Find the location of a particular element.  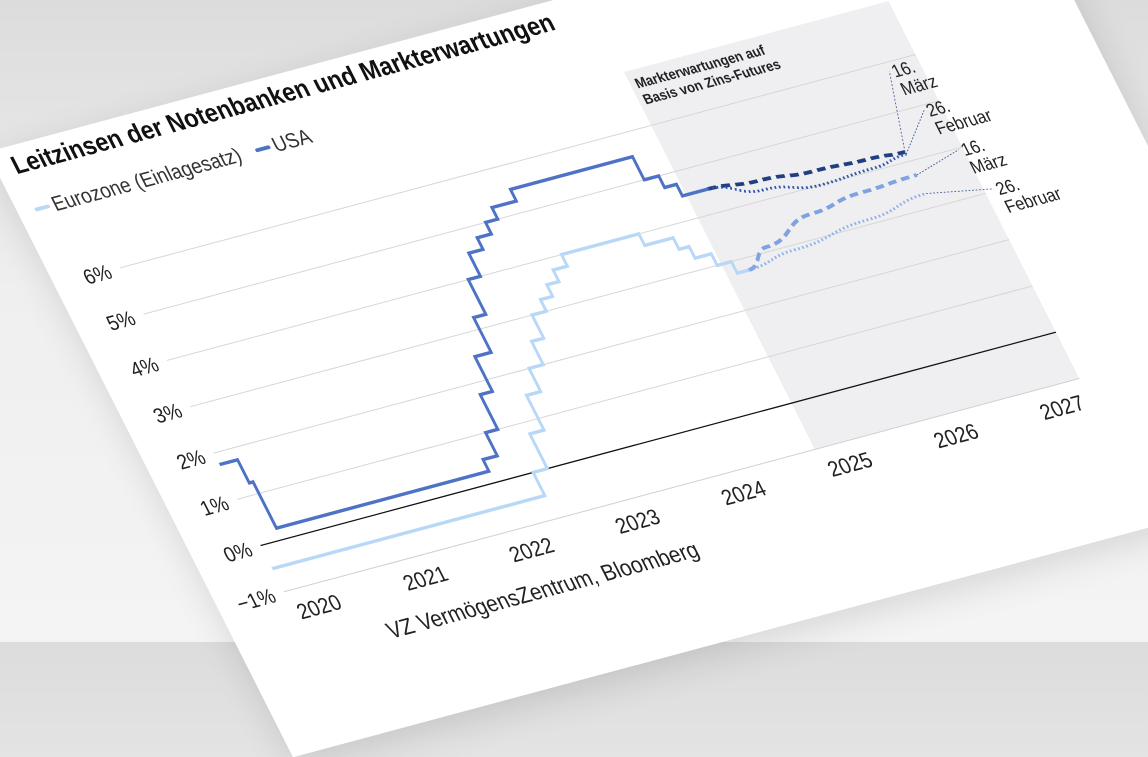

y-tick-label: 2% is located at coordinates (191, 460).